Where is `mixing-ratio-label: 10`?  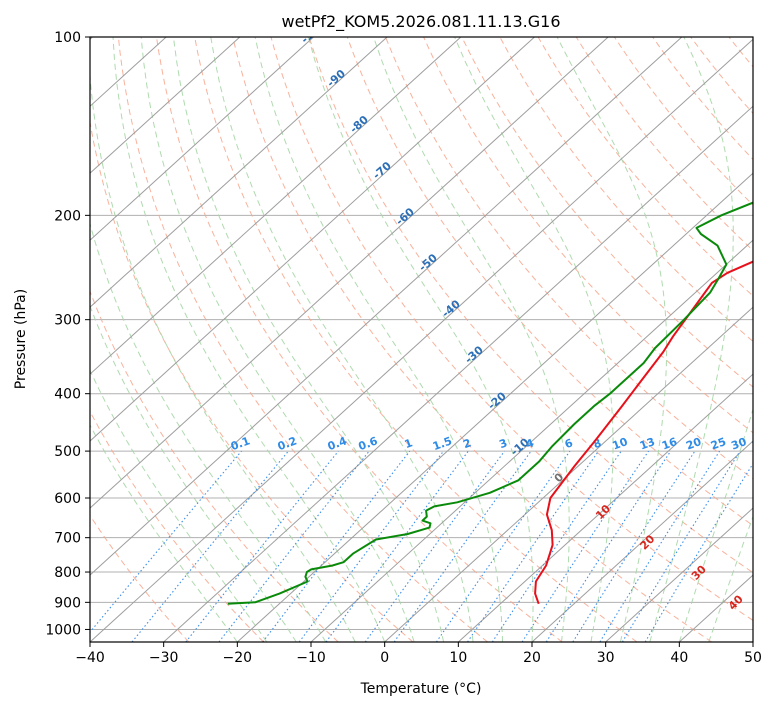
mixing-ratio-label: 10 is located at coordinates (620, 444).